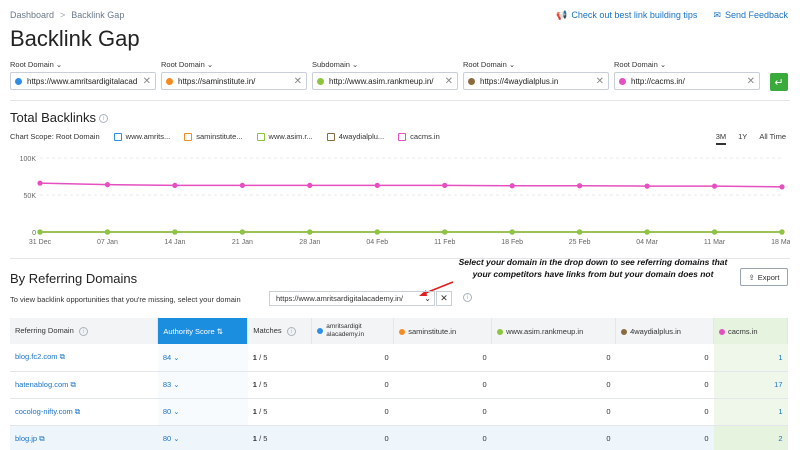  Describe the element at coordinates (743, 136) in the screenshot. I see `tab-1y: 1Y` at that location.